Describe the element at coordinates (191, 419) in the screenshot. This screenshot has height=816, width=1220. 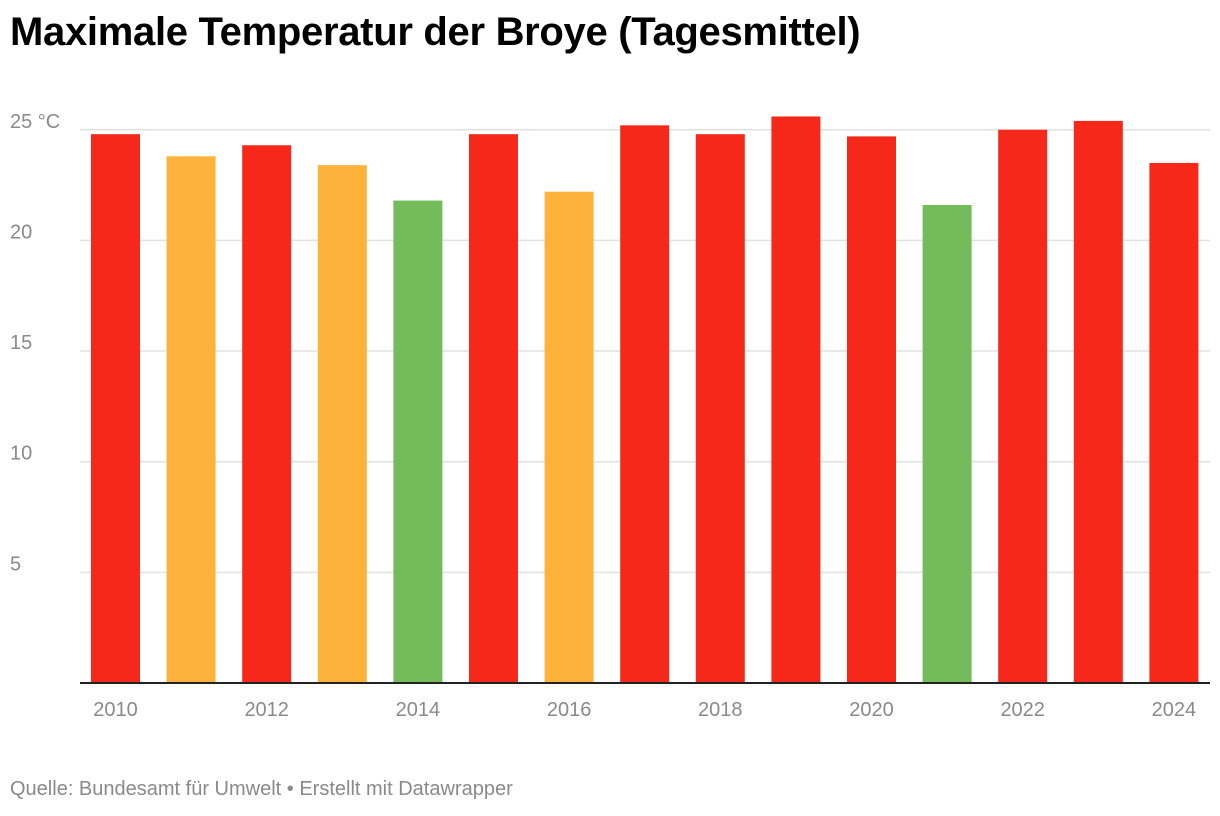
I see `bar-2011` at that location.